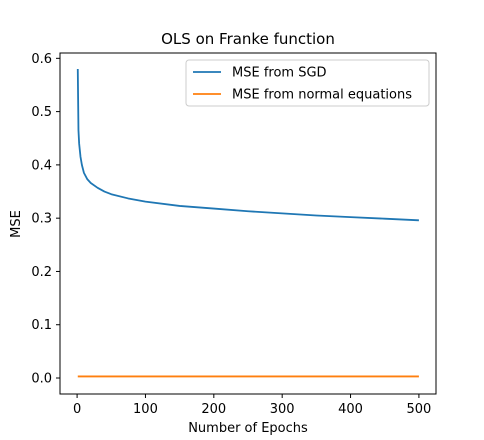  What do you see at coordinates (248, 428) in the screenshot?
I see `x-axis-label: Number of Epochs` at bounding box center [248, 428].